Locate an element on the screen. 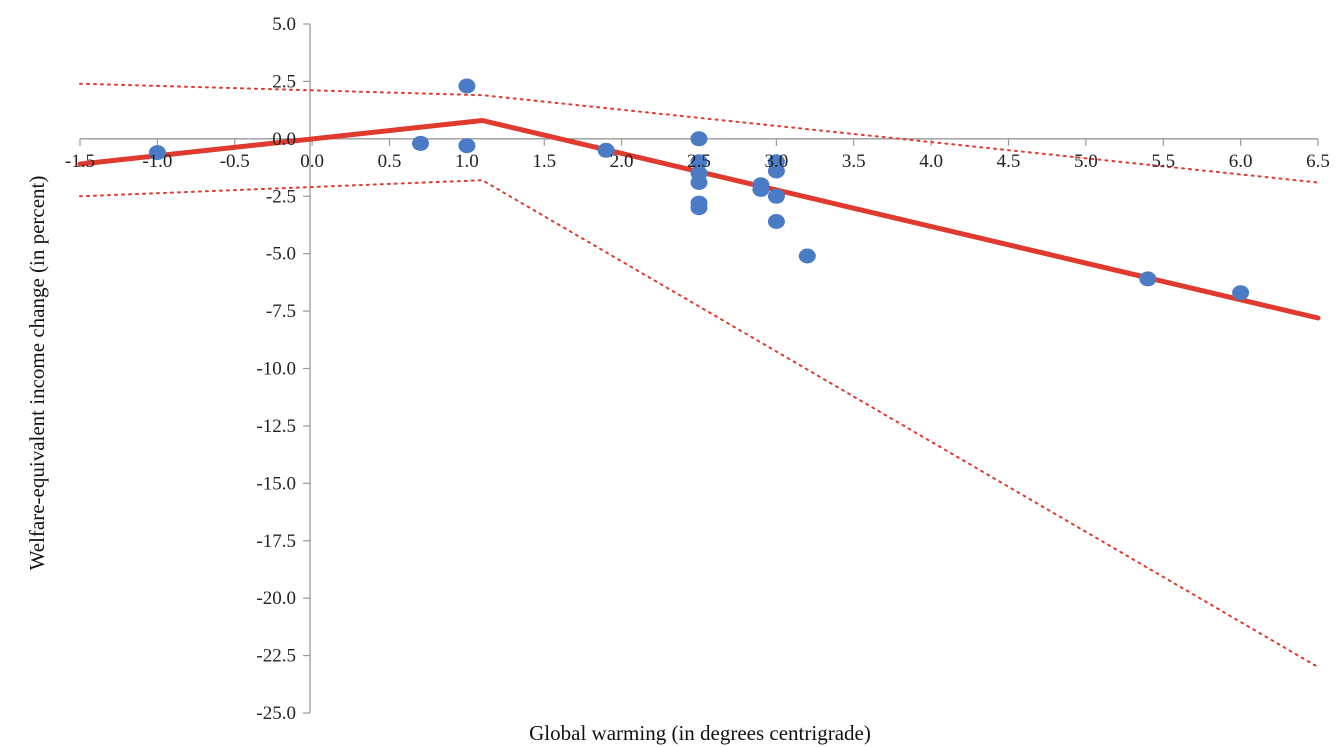 This screenshot has height=747, width=1336. y-tick-label: -17.5 is located at coordinates (276, 541).